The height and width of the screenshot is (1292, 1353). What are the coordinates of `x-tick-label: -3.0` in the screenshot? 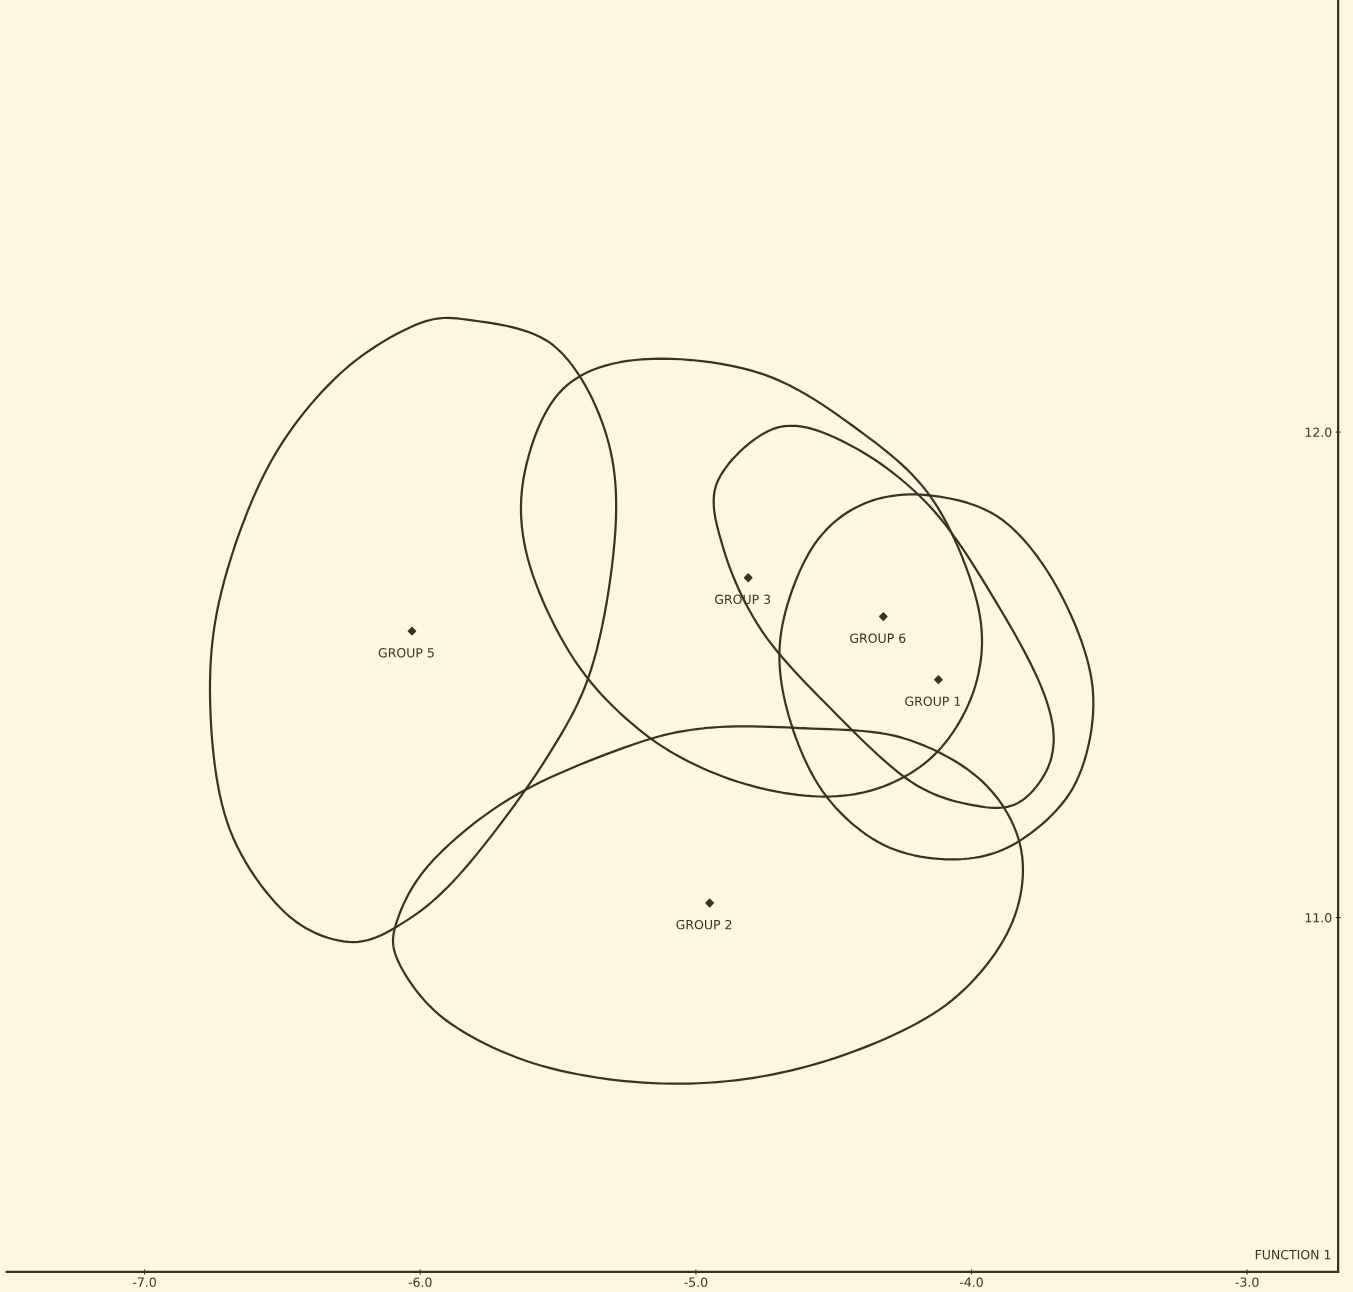 It's located at (1247, 1282).